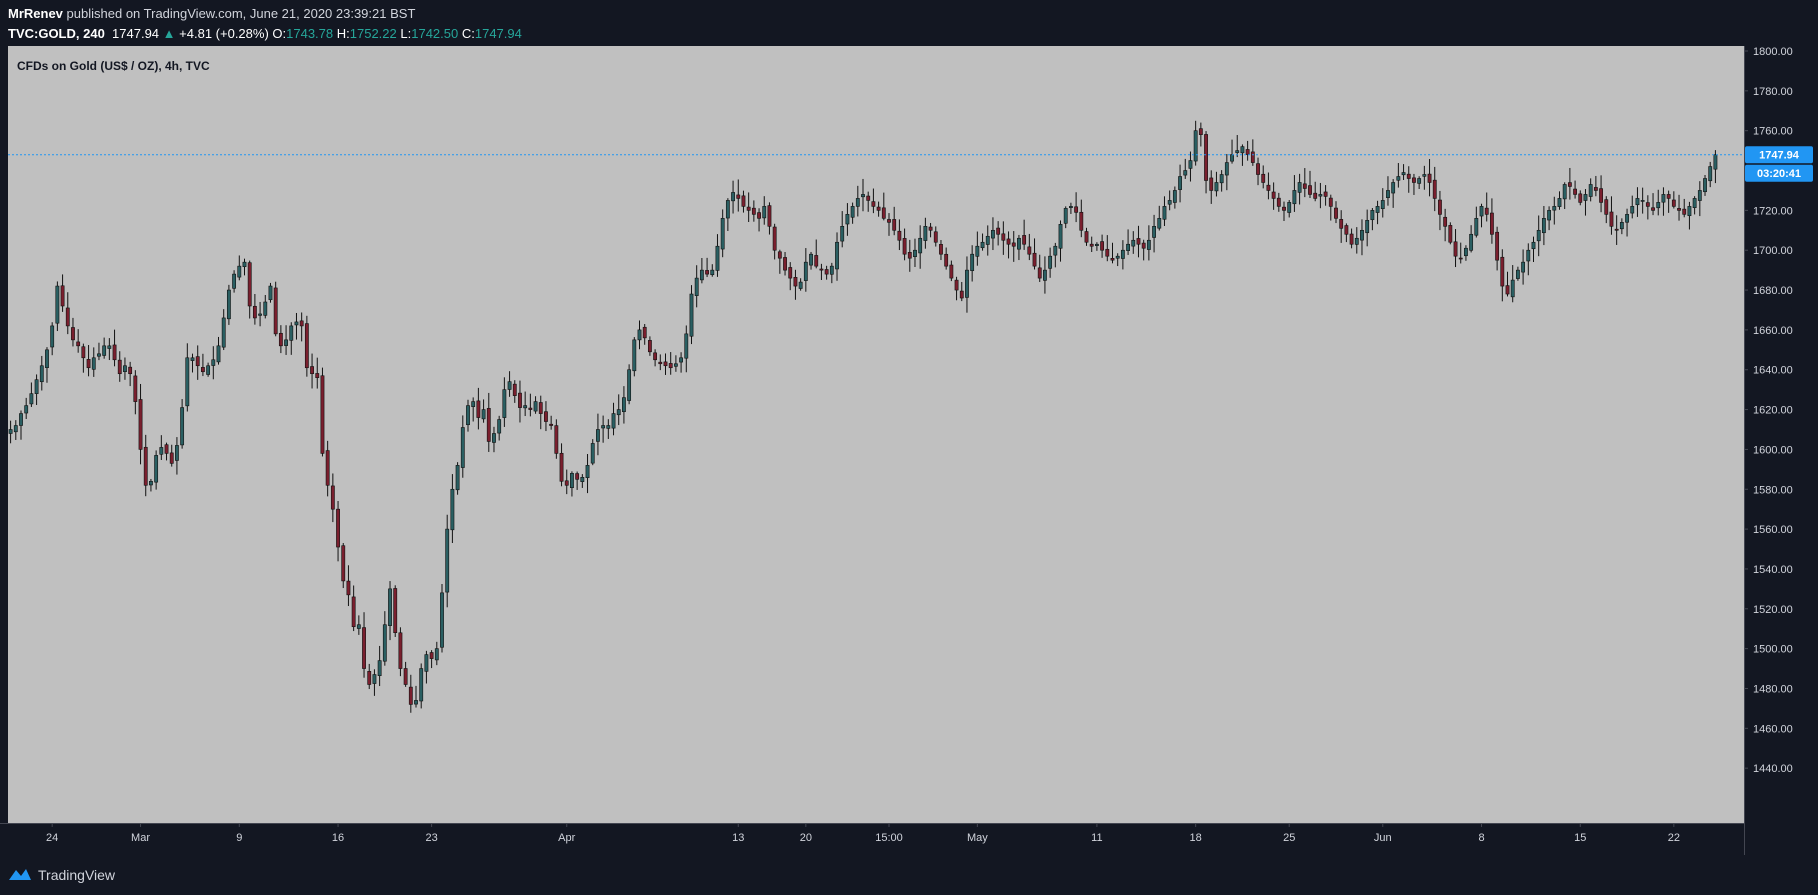 Image resolution: width=1818 pixels, height=895 pixels. Describe the element at coordinates (435, 33) in the screenshot. I see `low-value: 1742.50` at that location.